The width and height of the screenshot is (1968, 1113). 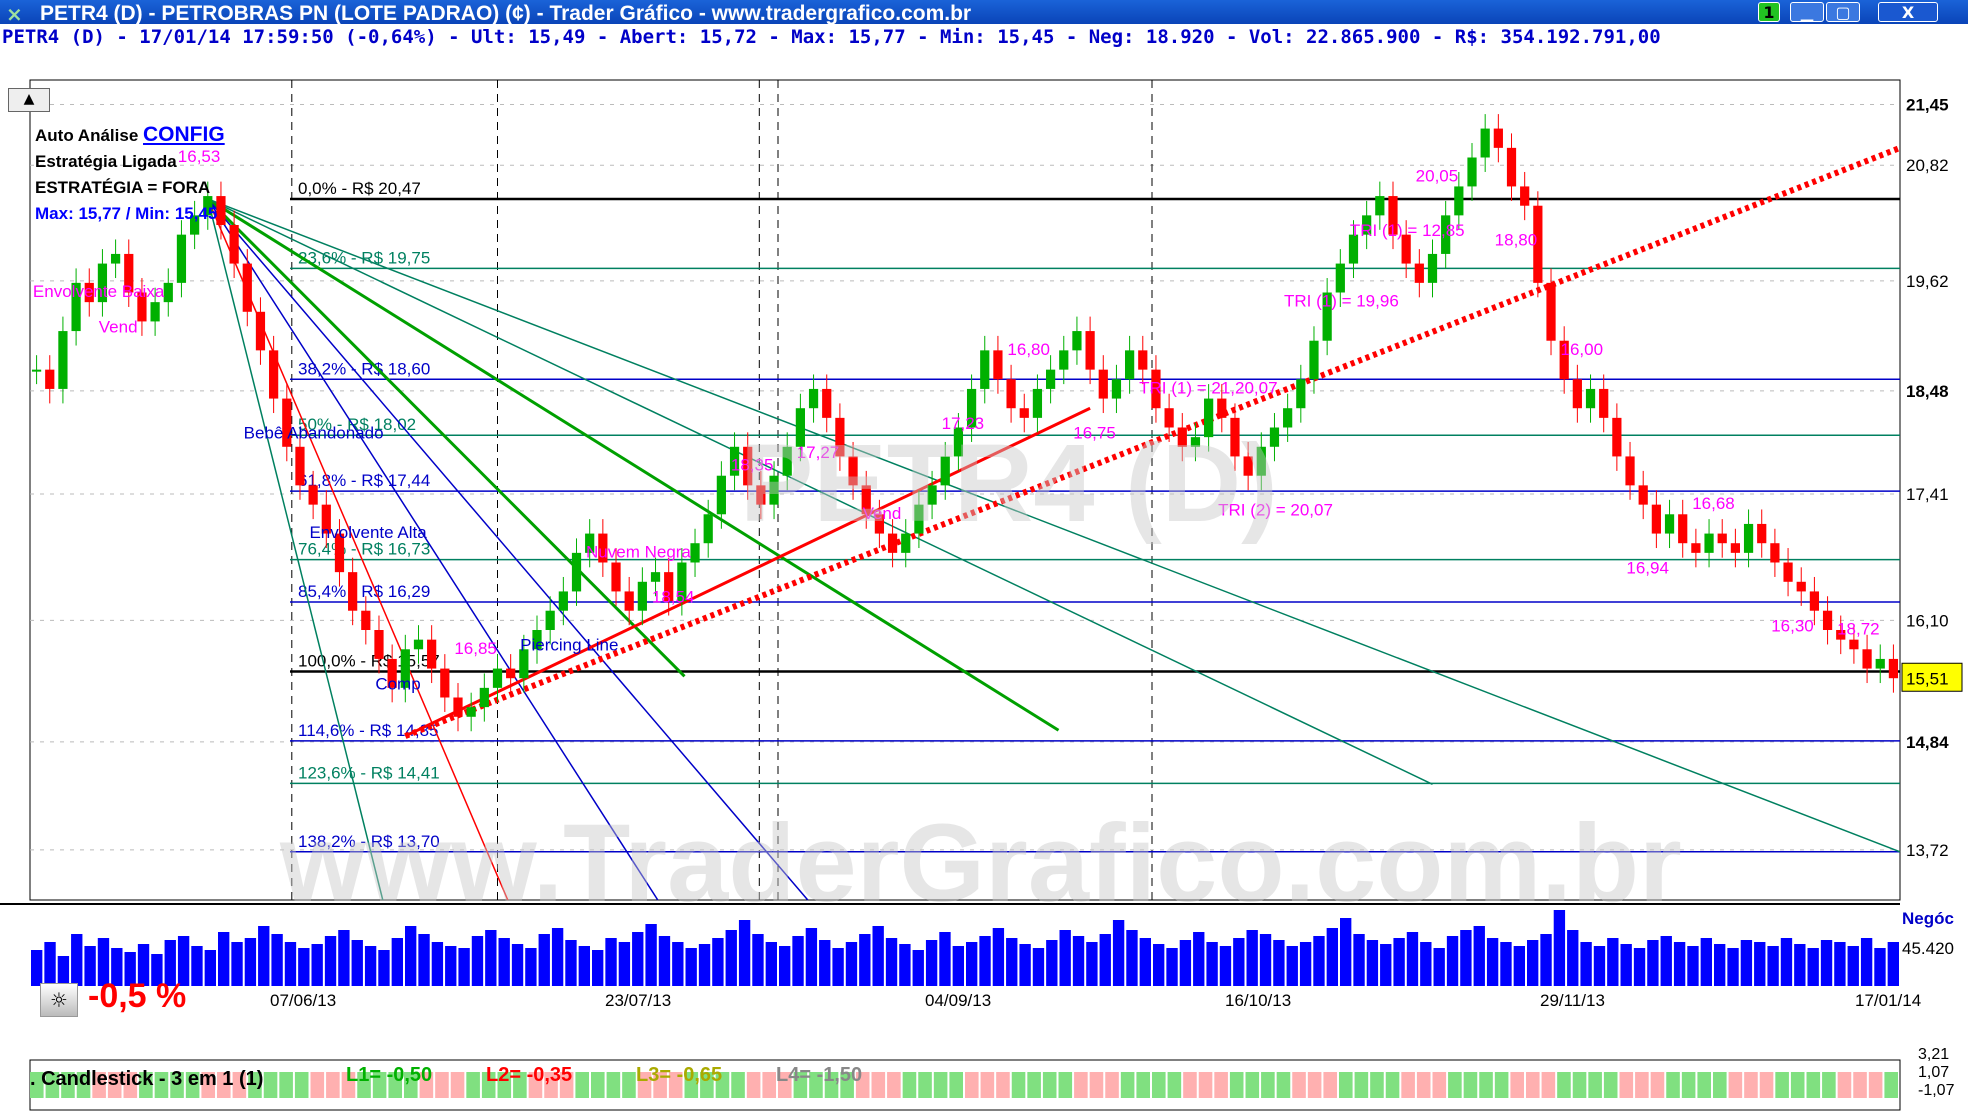 I want to click on pattern-annotation: 16,30, so click(x=1792, y=625).